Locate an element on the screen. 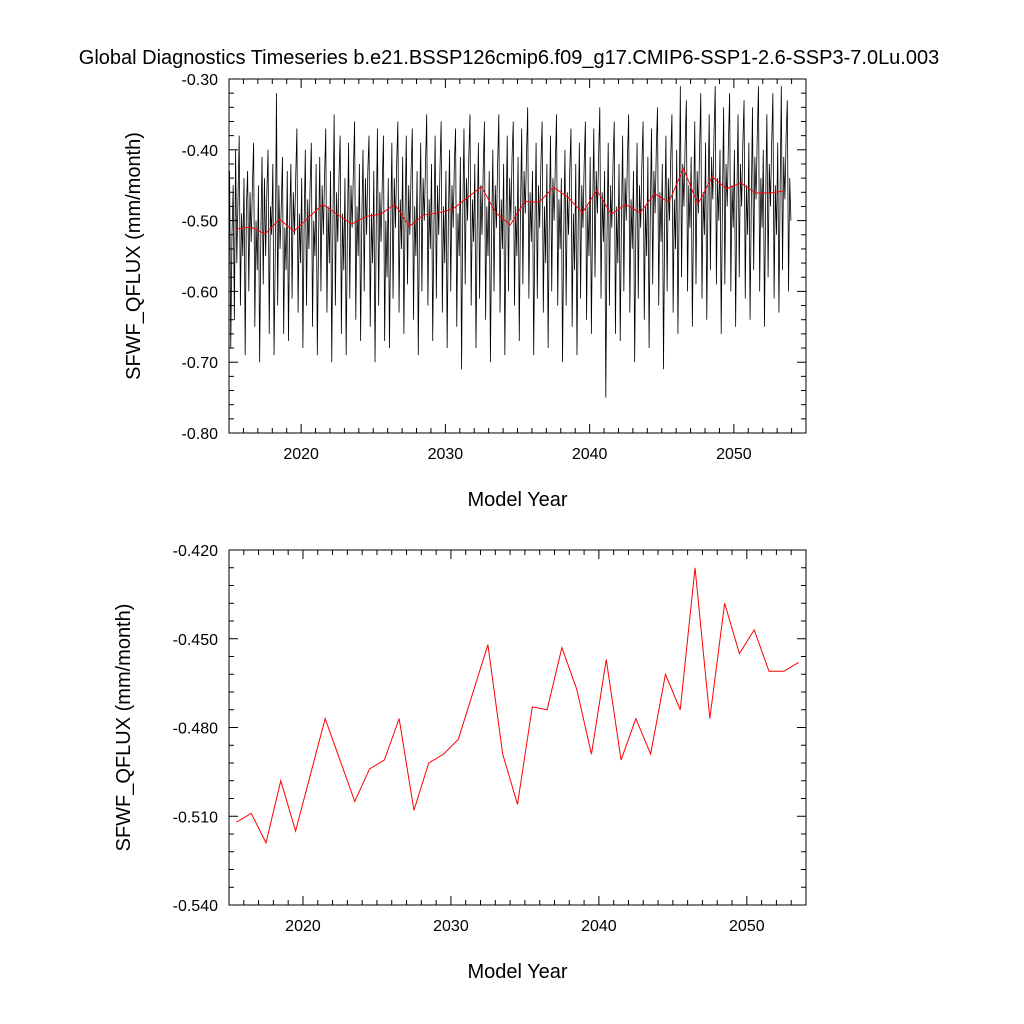 The height and width of the screenshot is (1024, 1024). y-tick-label: -0.450 is located at coordinates (195, 640).